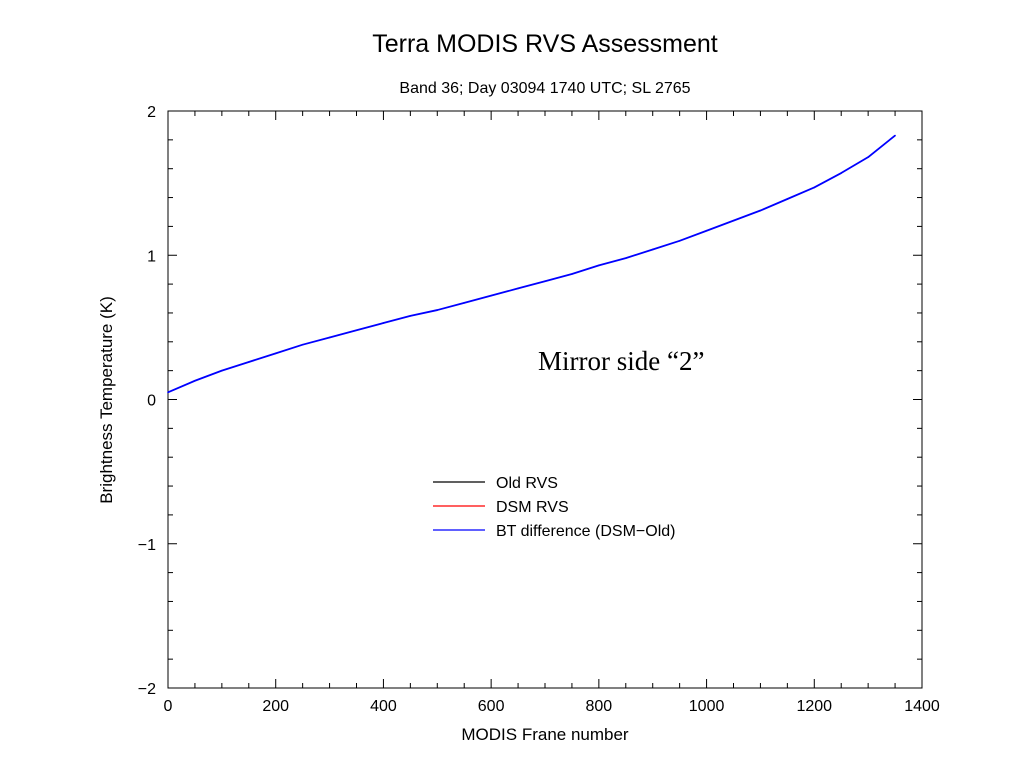 This screenshot has width=1024, height=768. I want to click on mirror-side-annotation: Mirror side “2”, so click(621, 361).